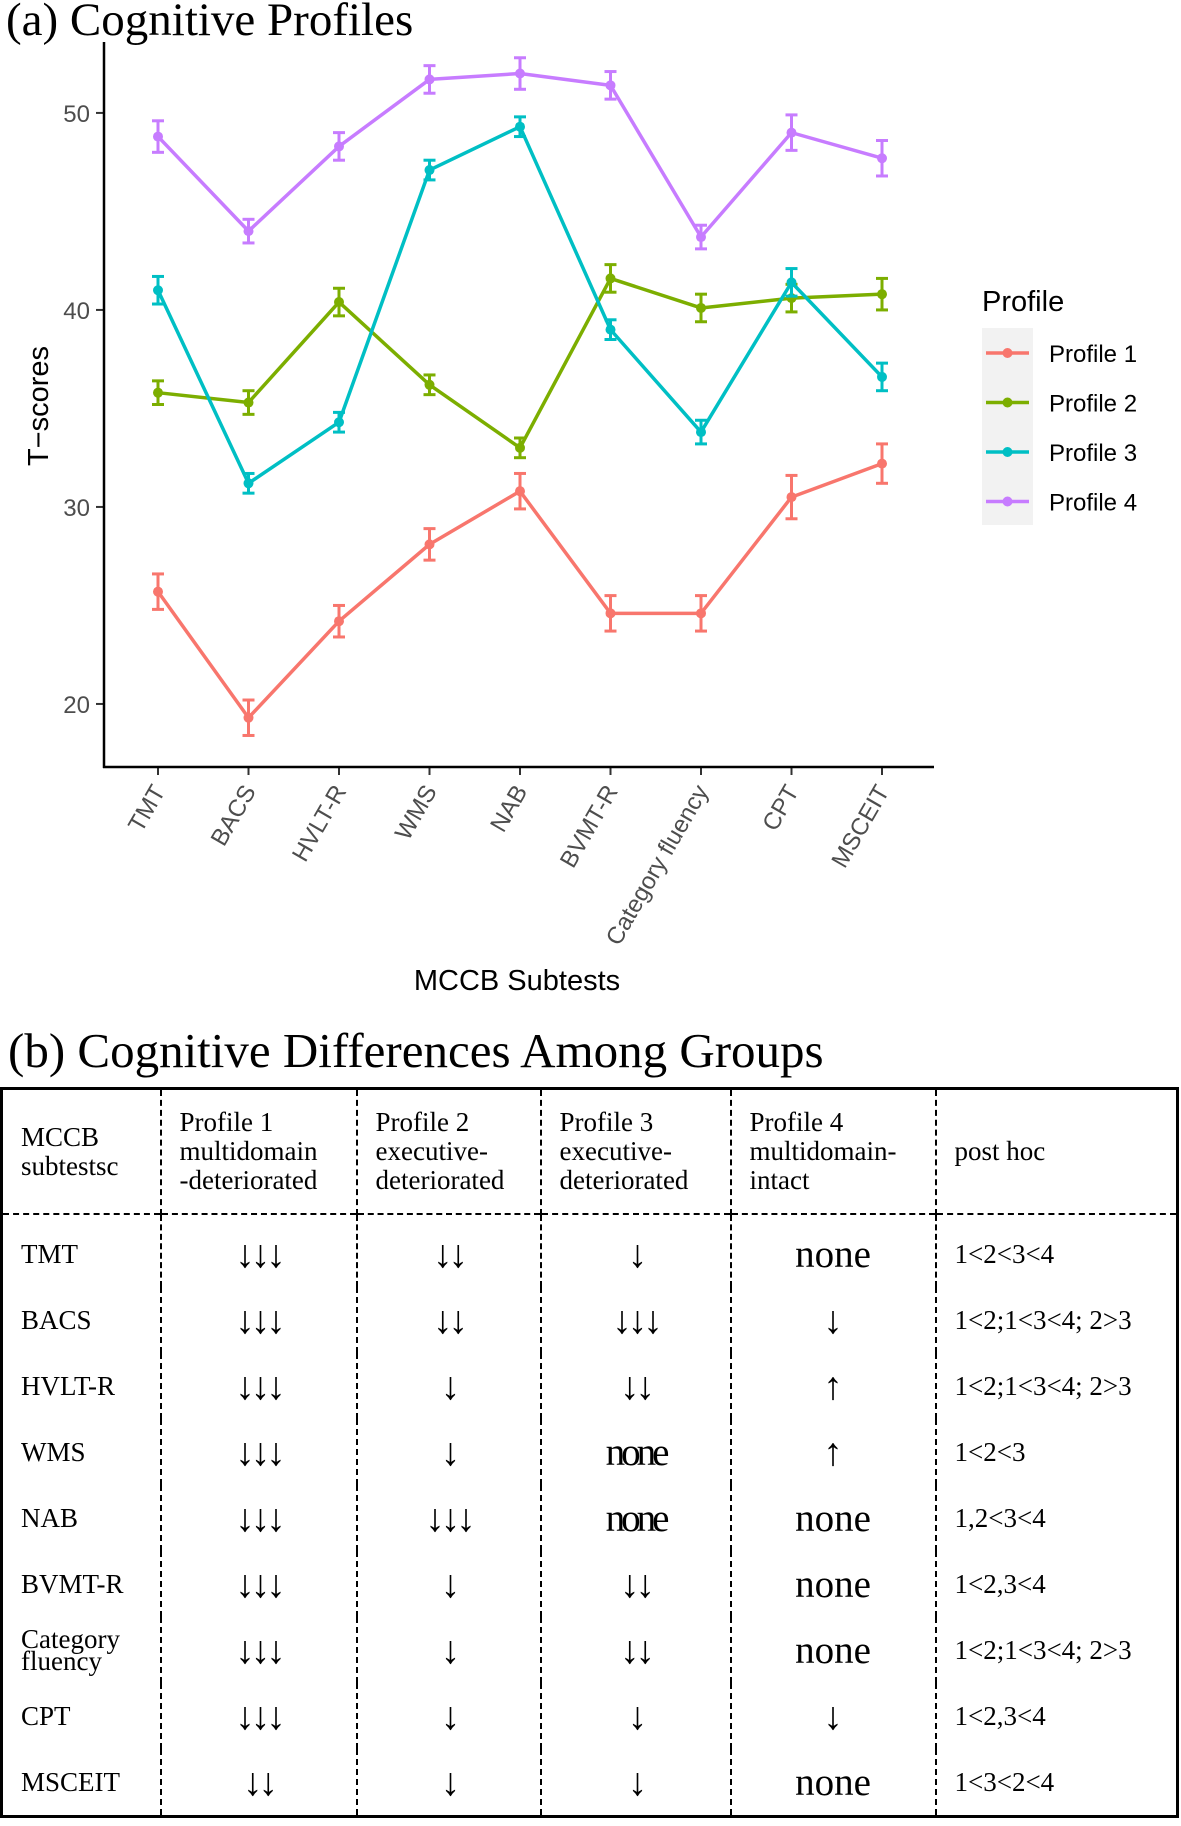  What do you see at coordinates (76, 508) in the screenshot?
I see `y-tick-label: 30` at bounding box center [76, 508].